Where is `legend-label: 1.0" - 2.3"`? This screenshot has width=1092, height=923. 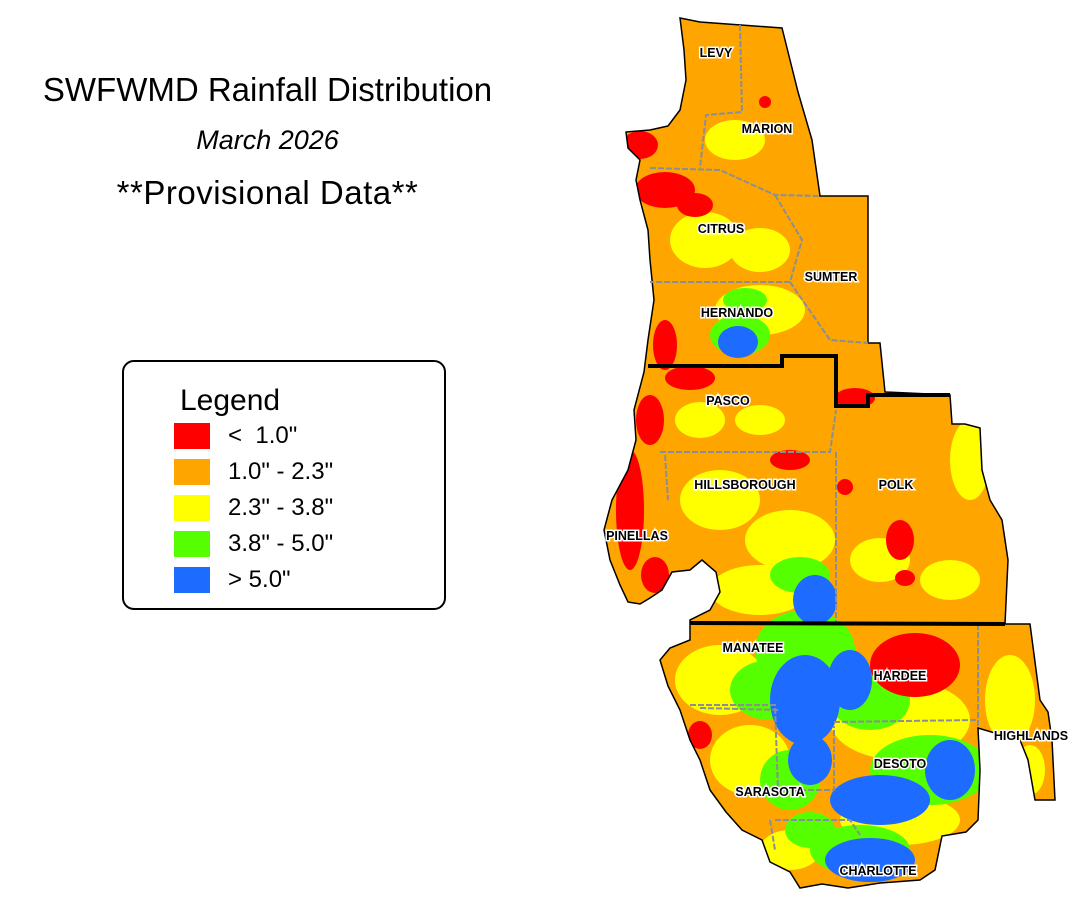
legend-label: 1.0" - 2.3" is located at coordinates (281, 471).